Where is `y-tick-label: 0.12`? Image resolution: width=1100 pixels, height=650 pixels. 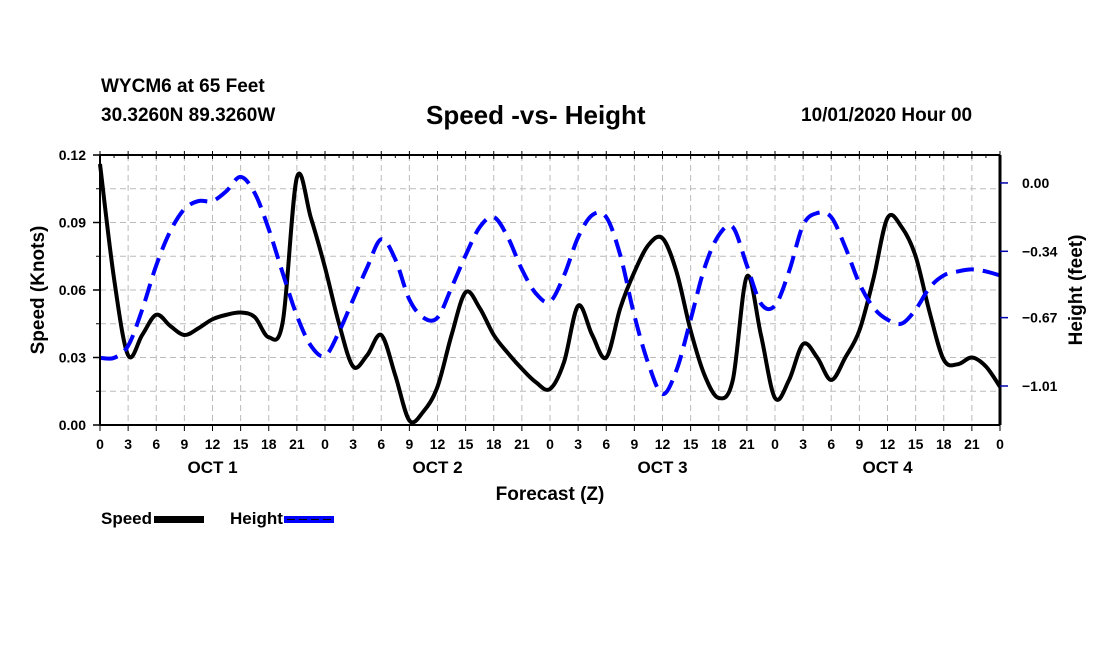 y-tick-label: 0.12 is located at coordinates (72, 155).